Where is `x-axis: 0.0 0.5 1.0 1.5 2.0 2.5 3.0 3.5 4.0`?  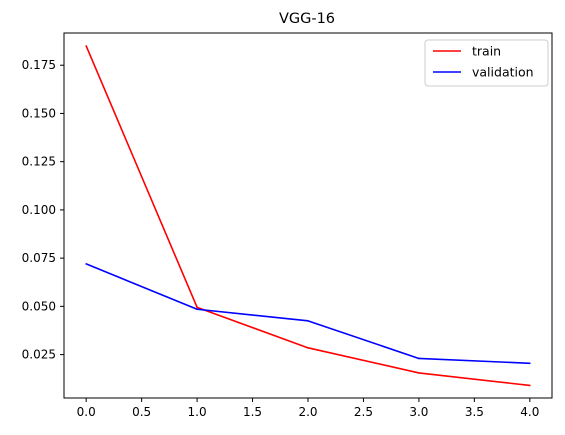
x-axis: 0.0 0.5 1.0 1.5 2.0 2.5 3.0 3.5 4.0 is located at coordinates (308, 408).